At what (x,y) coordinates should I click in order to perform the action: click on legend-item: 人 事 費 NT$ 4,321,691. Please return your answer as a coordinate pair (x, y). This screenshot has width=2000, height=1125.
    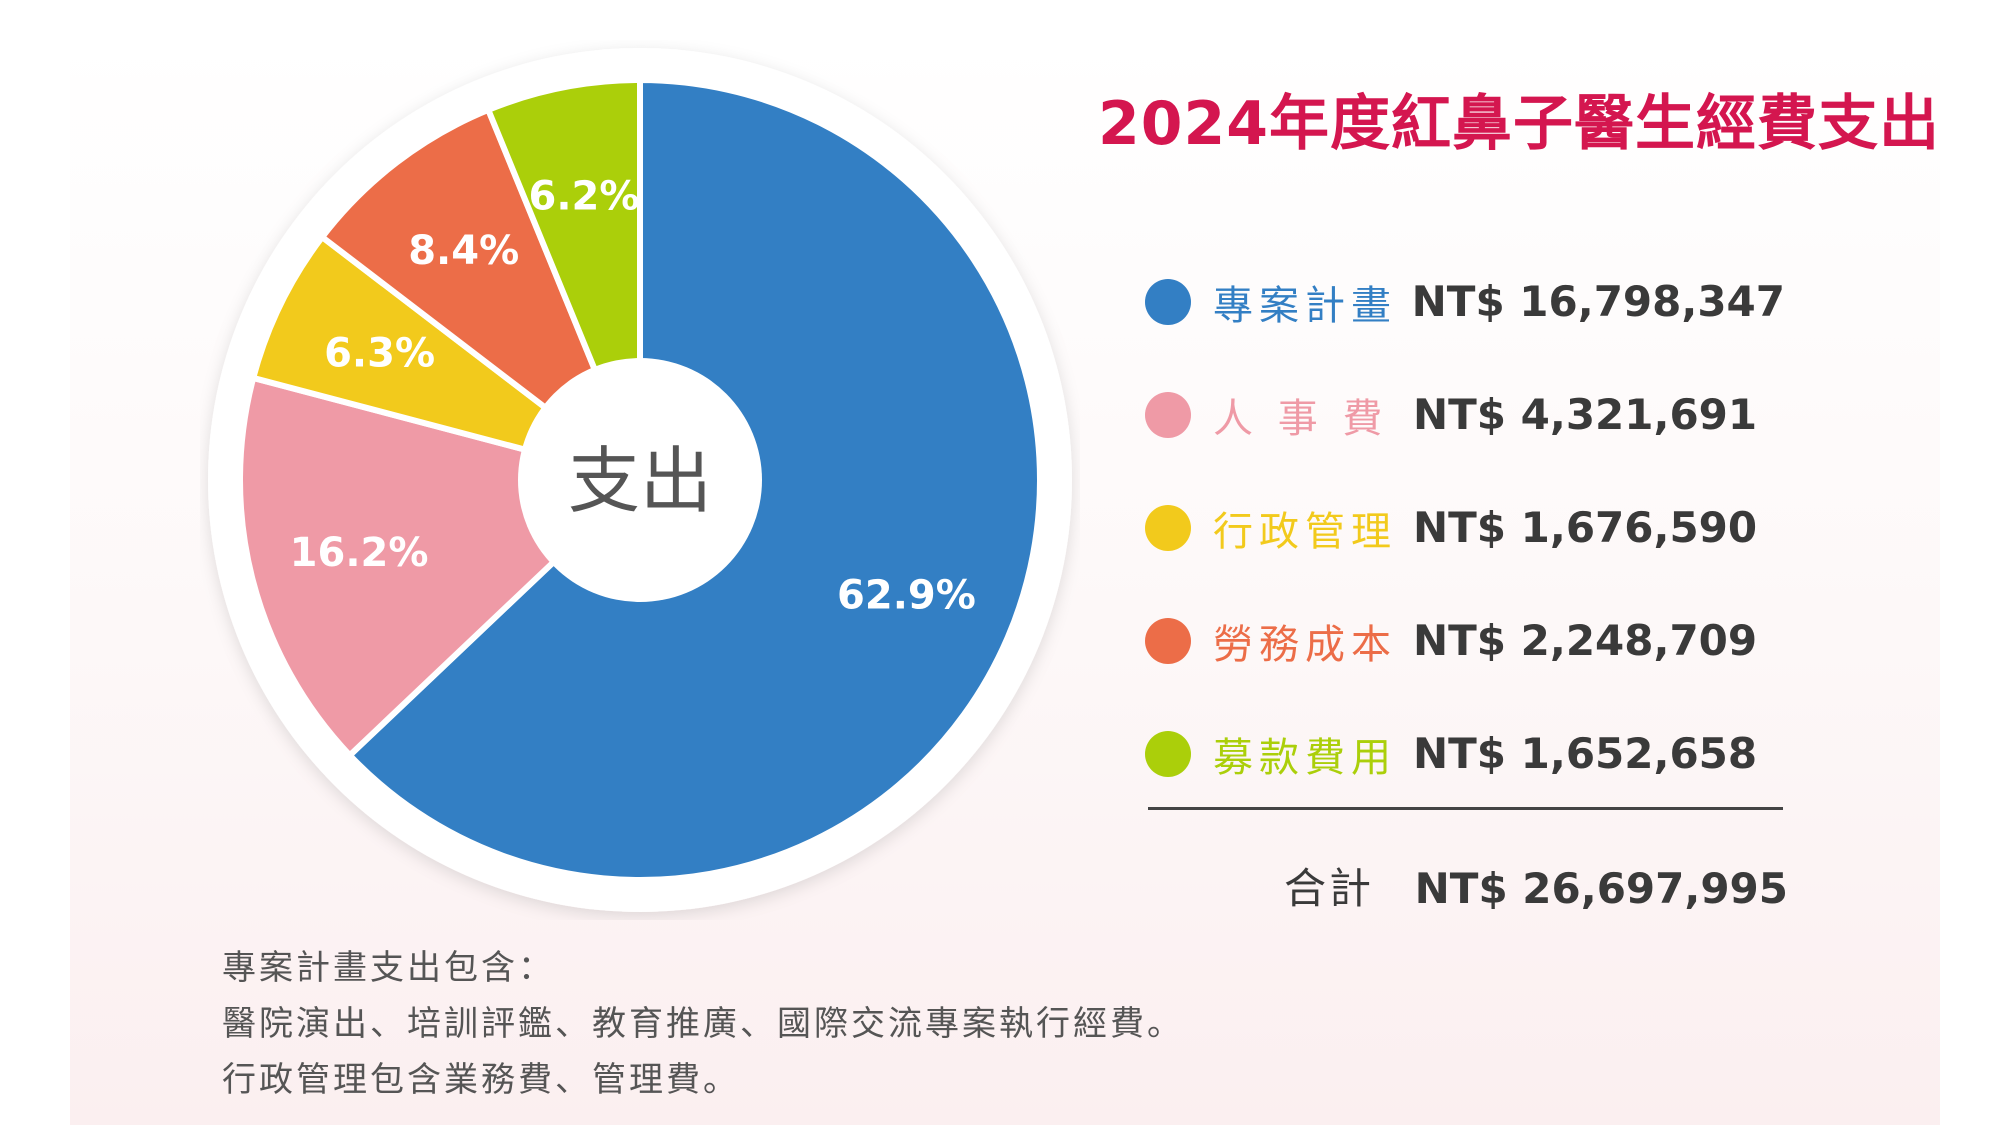
    Looking at the image, I should click on (1465, 414).